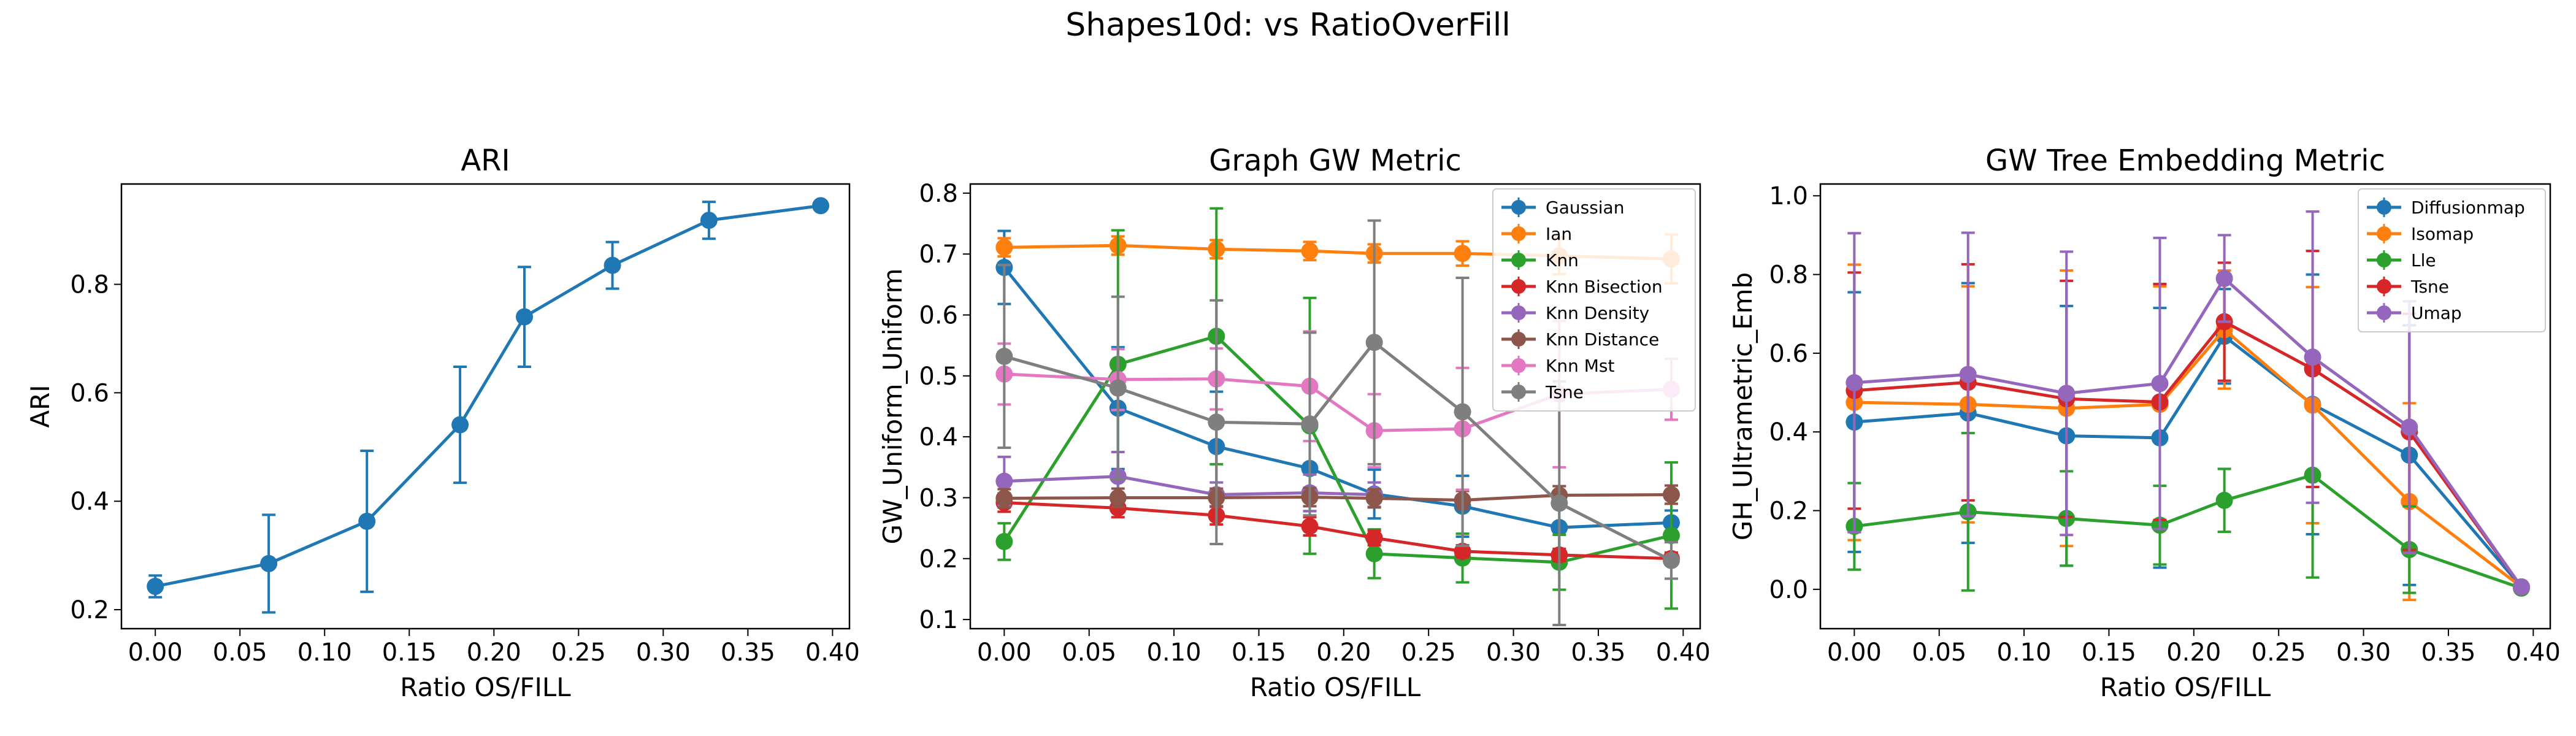  Describe the element at coordinates (938, 498) in the screenshot. I see `y-tick-label: 0.3` at that location.